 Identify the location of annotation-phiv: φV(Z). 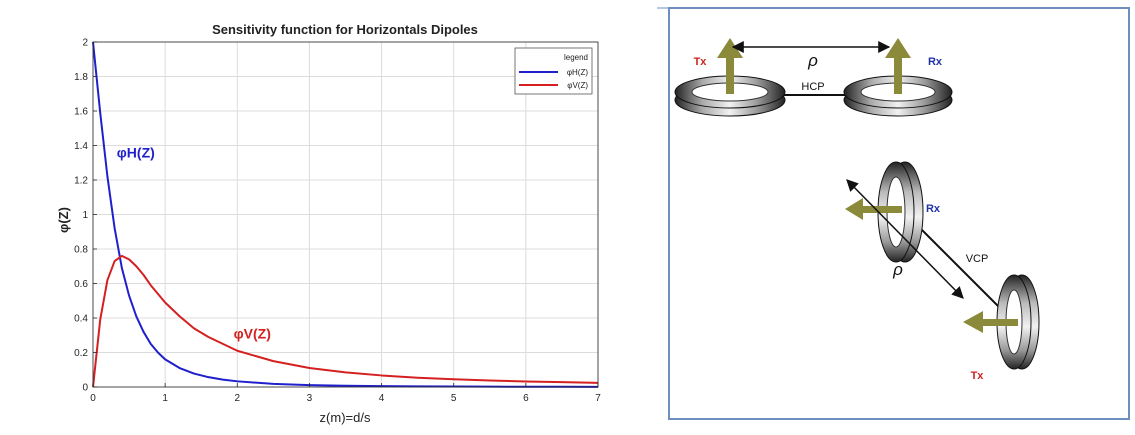
(252, 334).